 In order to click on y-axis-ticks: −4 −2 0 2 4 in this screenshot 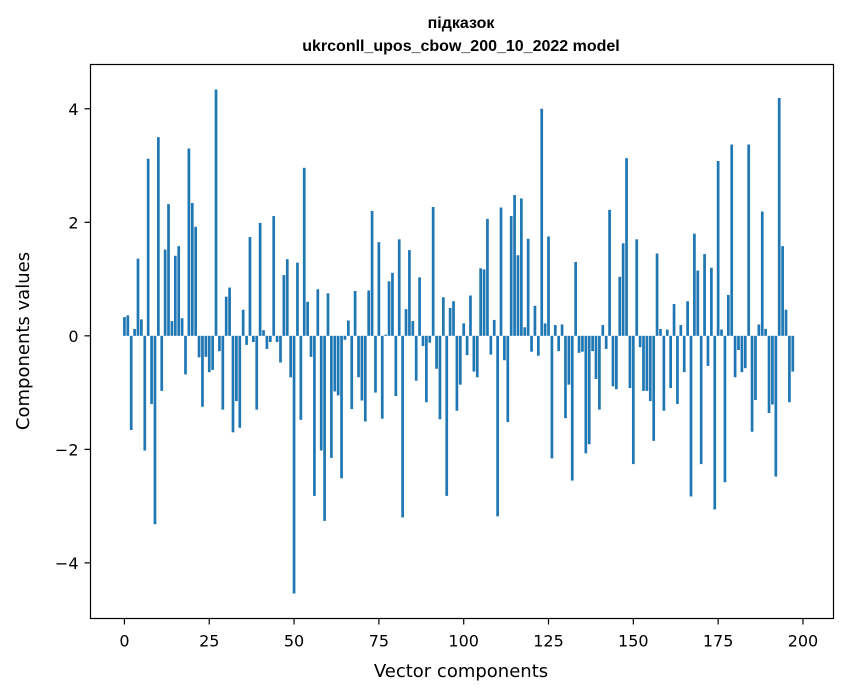, I will do `click(73, 336)`.